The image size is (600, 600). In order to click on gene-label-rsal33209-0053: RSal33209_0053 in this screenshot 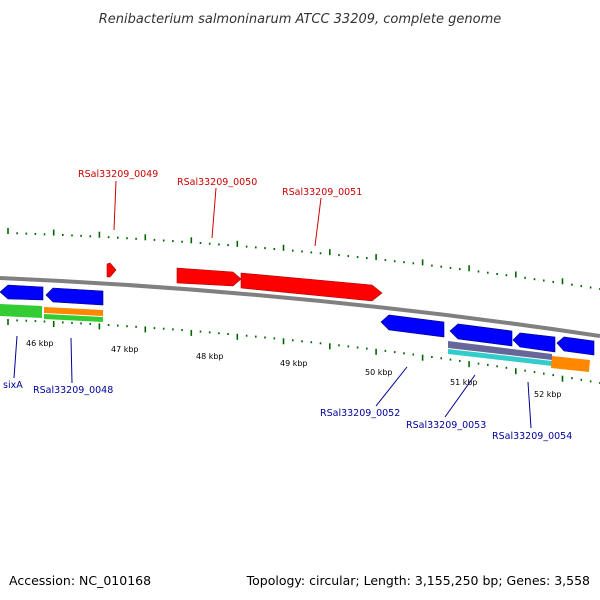, I will do `click(446, 425)`.